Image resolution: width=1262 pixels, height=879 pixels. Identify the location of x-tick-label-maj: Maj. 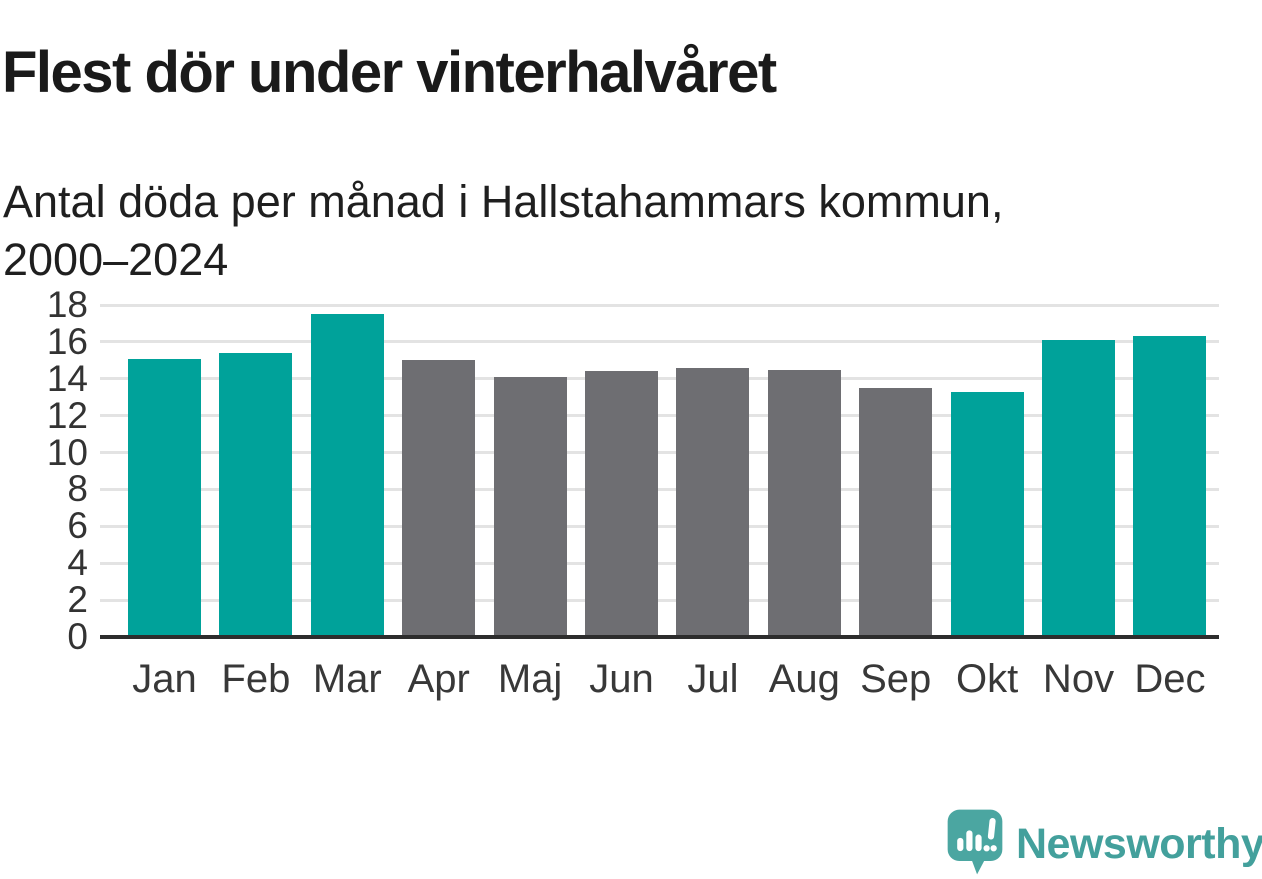
(530, 679).